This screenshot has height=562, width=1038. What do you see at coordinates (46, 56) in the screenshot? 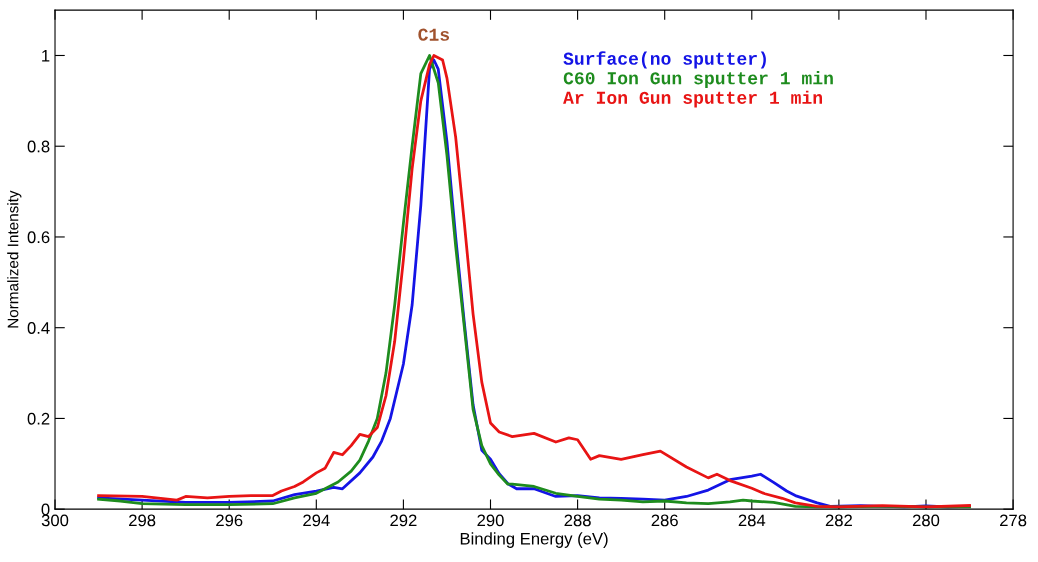
I see `y-tick-label: 1` at bounding box center [46, 56].